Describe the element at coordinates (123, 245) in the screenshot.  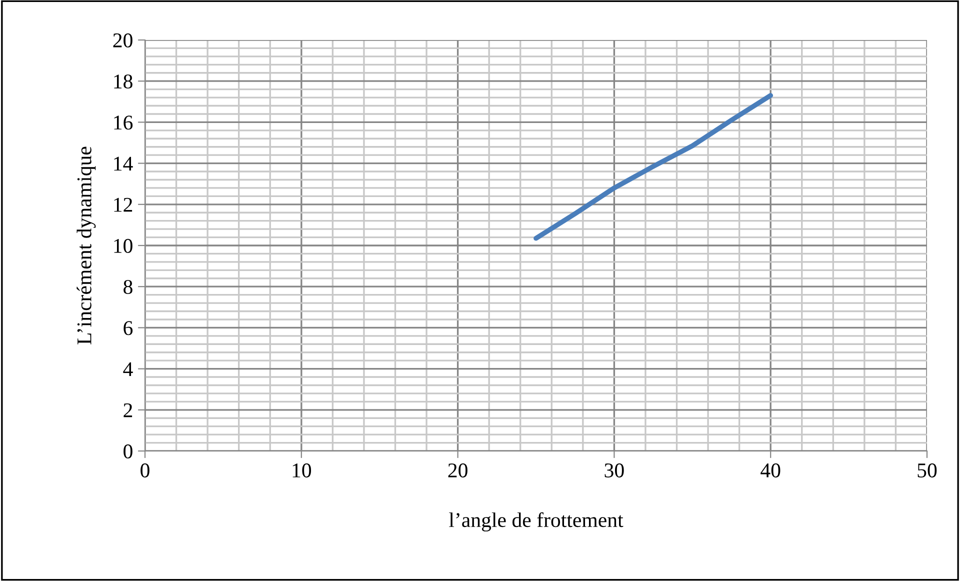
I see `y-tick-label: 10` at that location.